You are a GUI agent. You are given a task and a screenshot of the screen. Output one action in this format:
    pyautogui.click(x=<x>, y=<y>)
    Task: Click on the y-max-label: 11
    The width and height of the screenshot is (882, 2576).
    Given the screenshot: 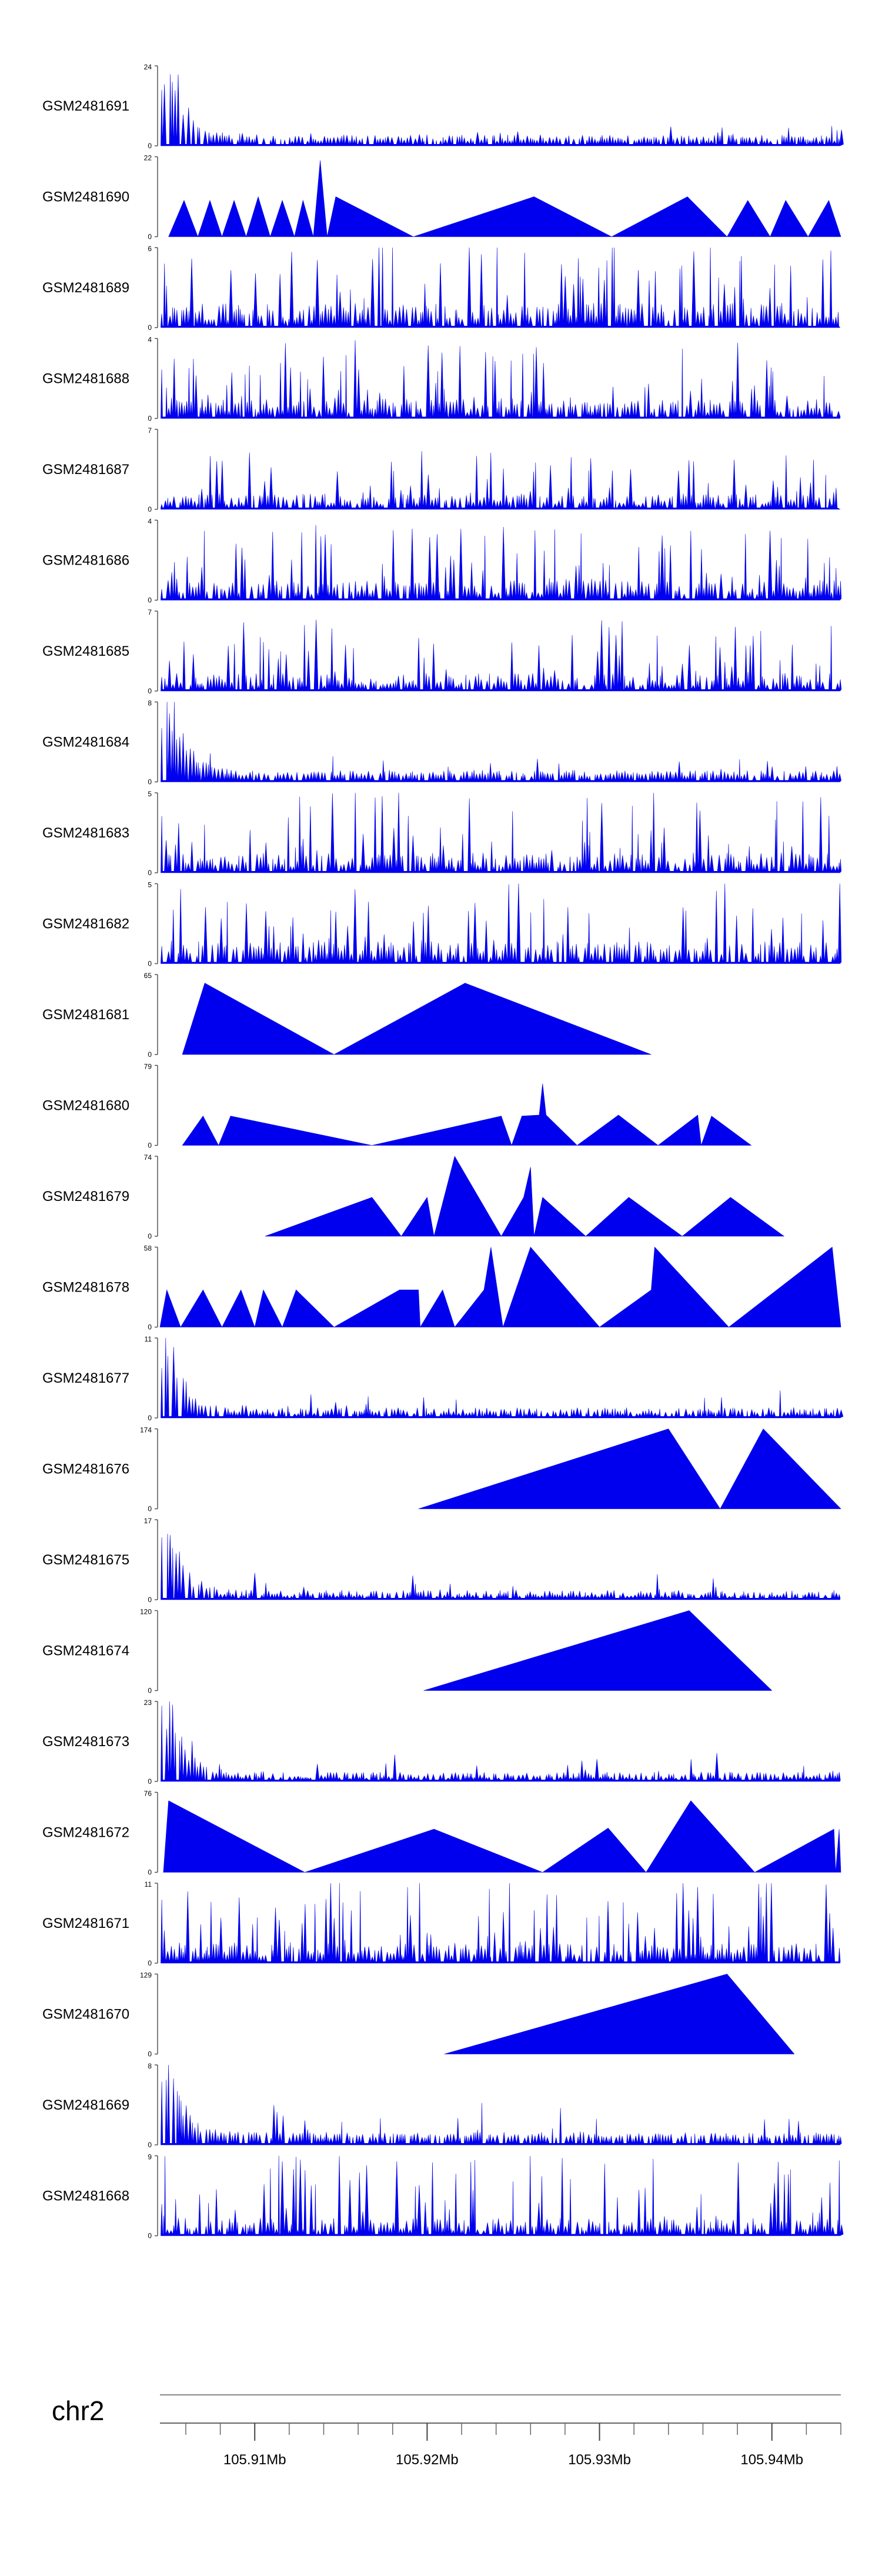 What is the action you would take?
    pyautogui.click(x=148, y=1884)
    